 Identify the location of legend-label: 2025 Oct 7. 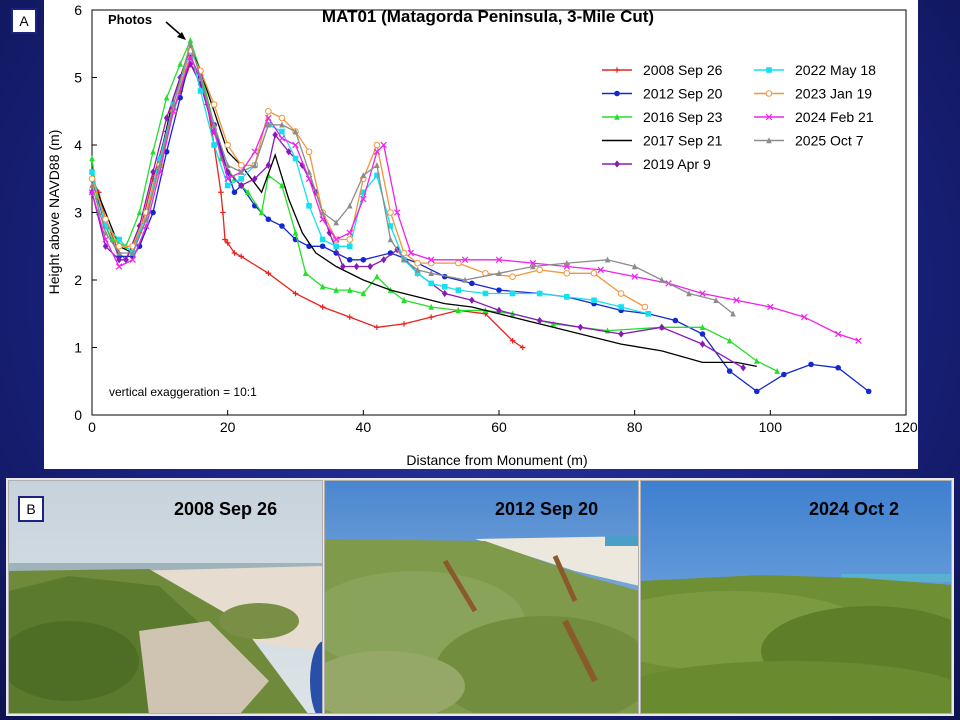
(829, 141).